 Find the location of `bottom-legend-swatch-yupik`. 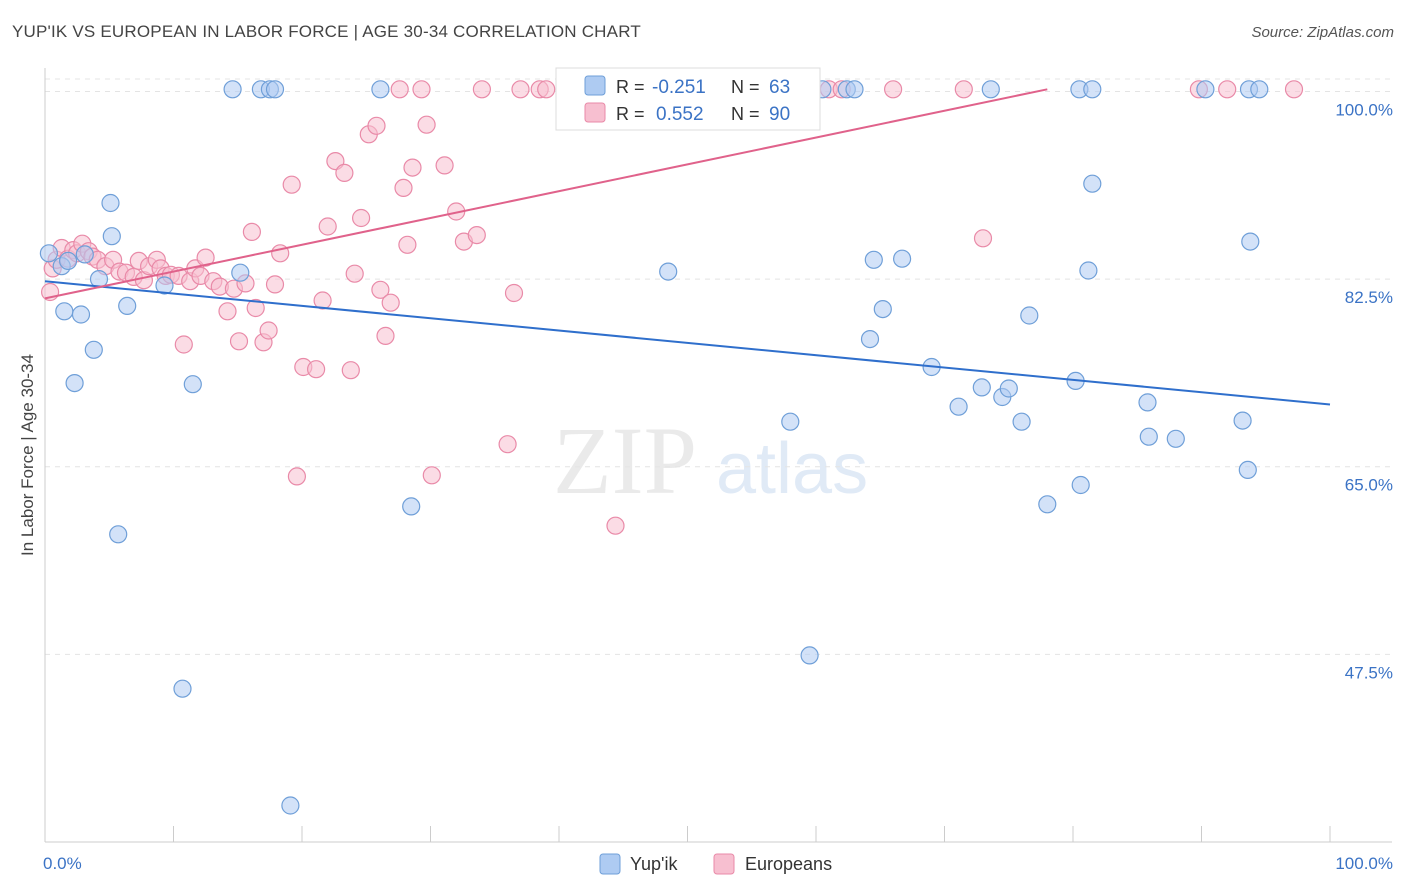

bottom-legend-swatch-yupik is located at coordinates (610, 864).